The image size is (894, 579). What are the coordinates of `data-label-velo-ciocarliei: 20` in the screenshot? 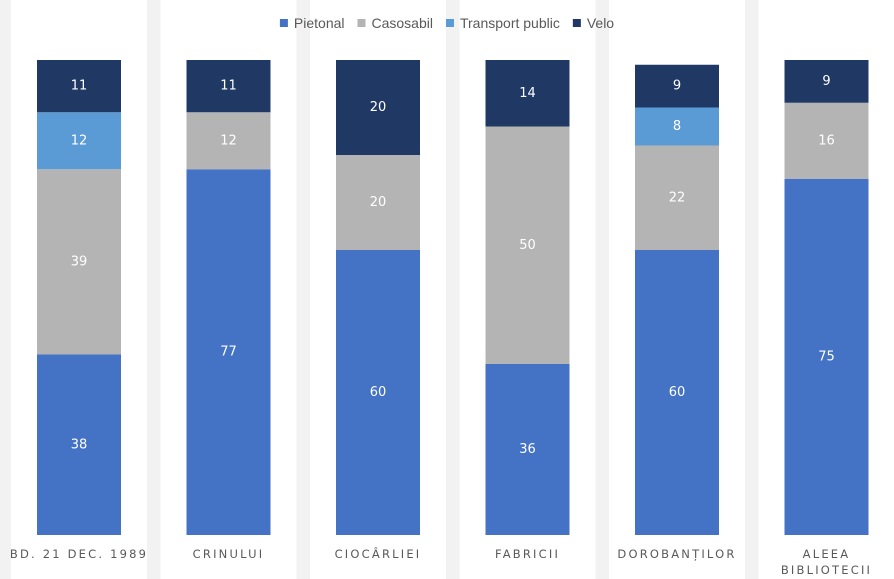 It's located at (378, 107).